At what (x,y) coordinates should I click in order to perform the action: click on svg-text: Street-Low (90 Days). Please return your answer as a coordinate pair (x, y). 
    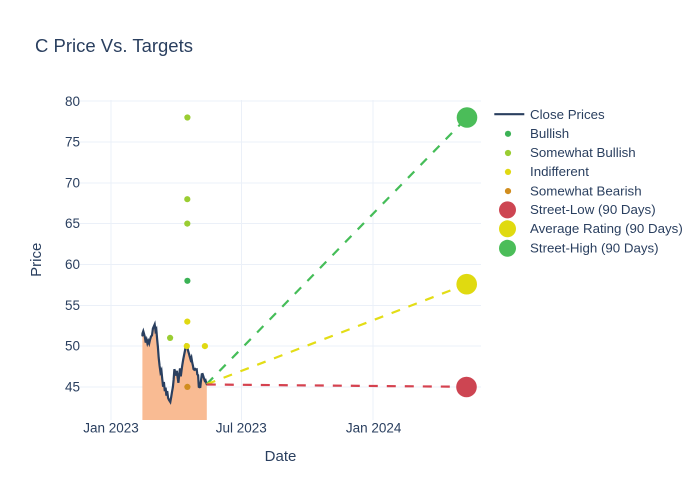
    Looking at the image, I should click on (593, 209).